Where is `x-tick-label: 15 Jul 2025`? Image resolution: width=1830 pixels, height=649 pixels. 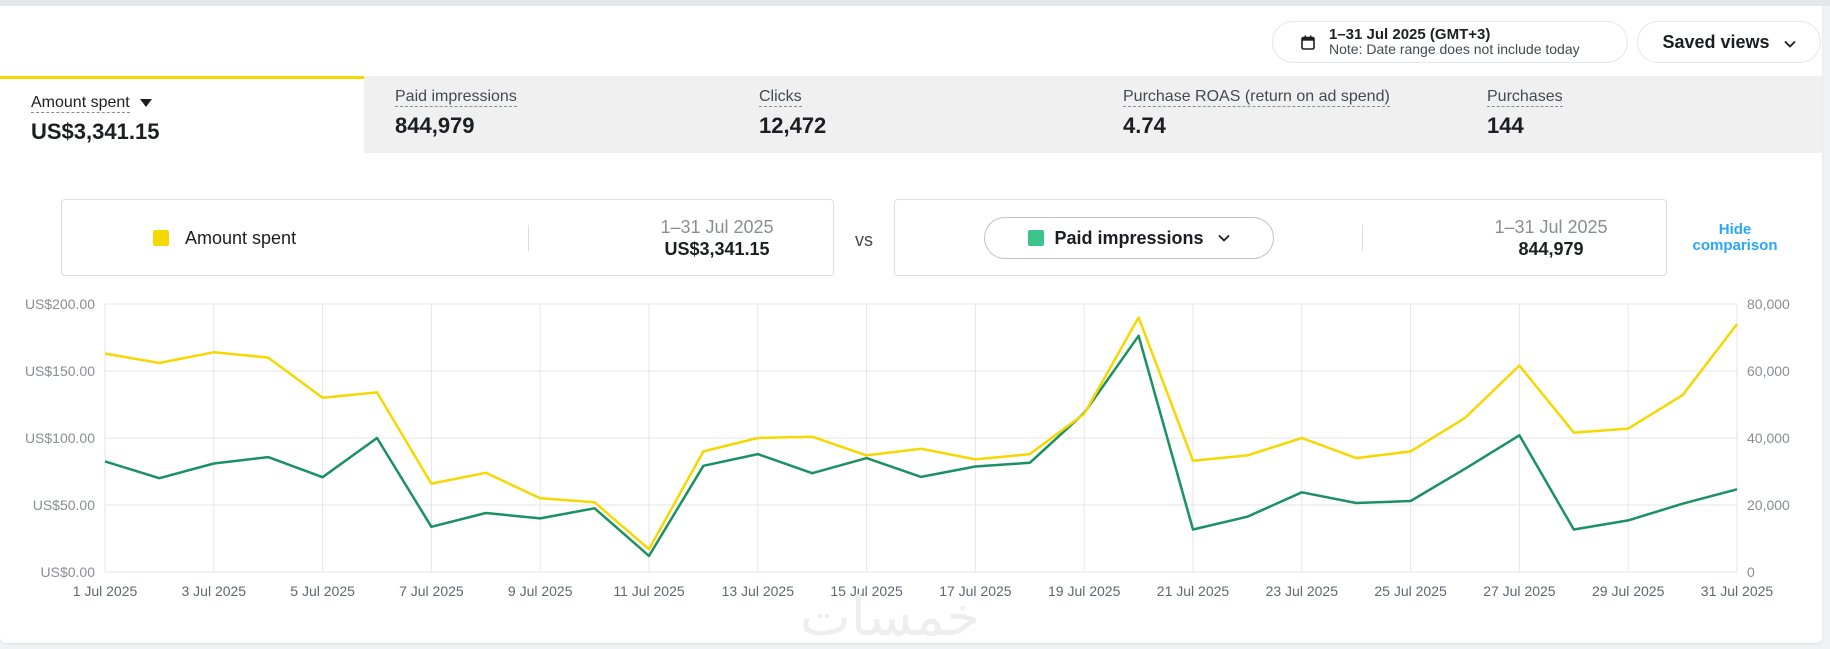
x-tick-label: 15 Jul 2025 is located at coordinates (866, 591).